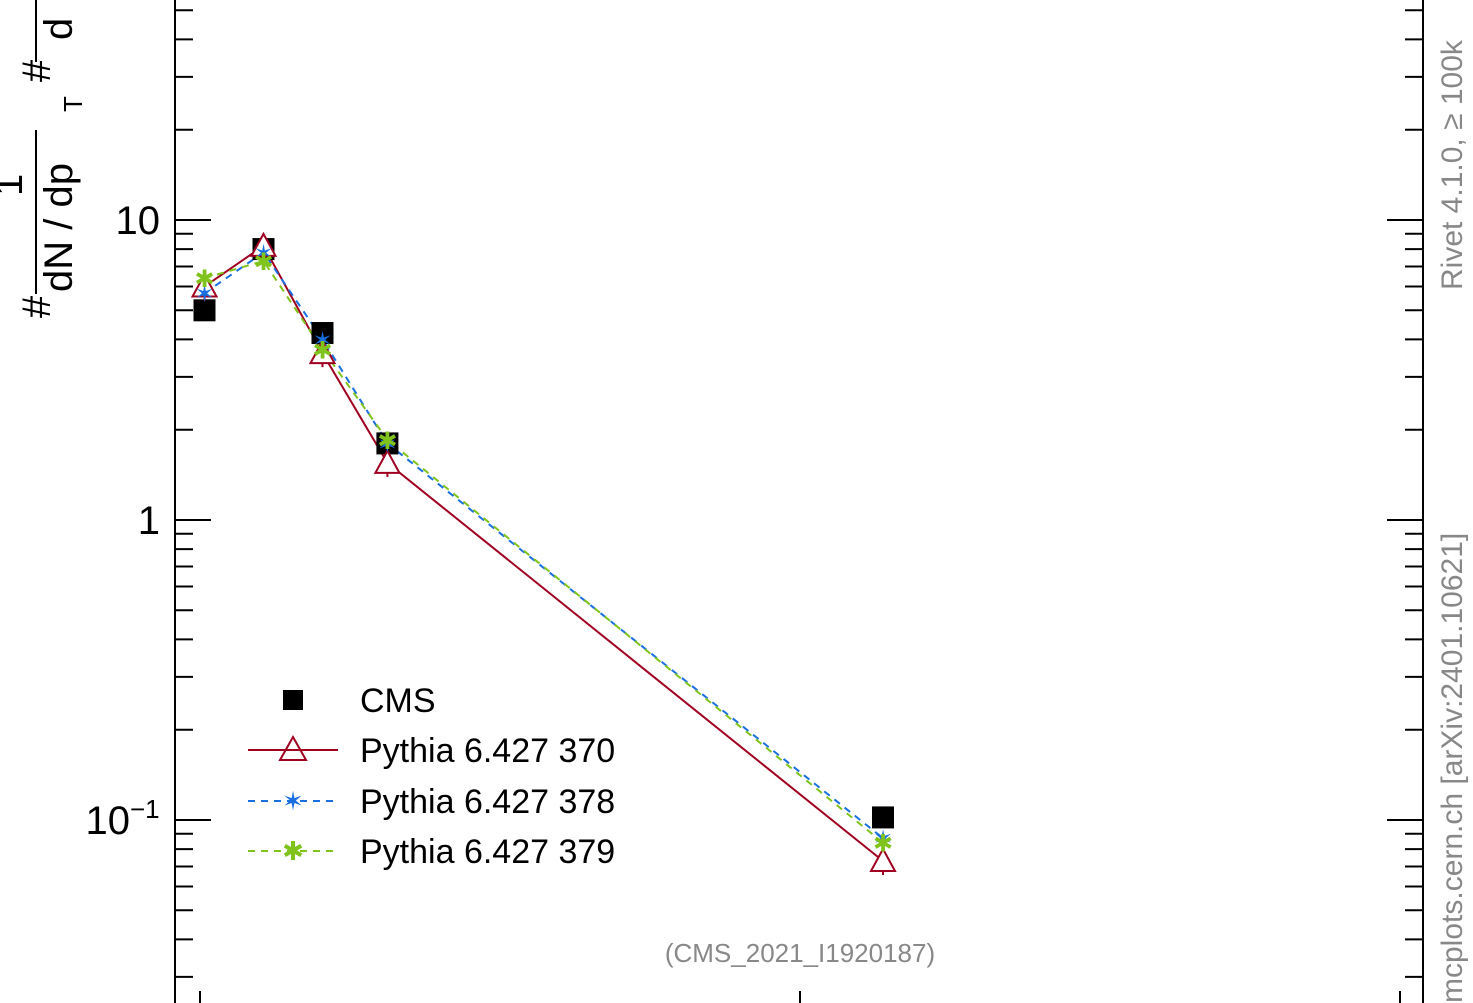  What do you see at coordinates (59, 227) in the screenshot?
I see `ylabel-denominator: dN / dp` at bounding box center [59, 227].